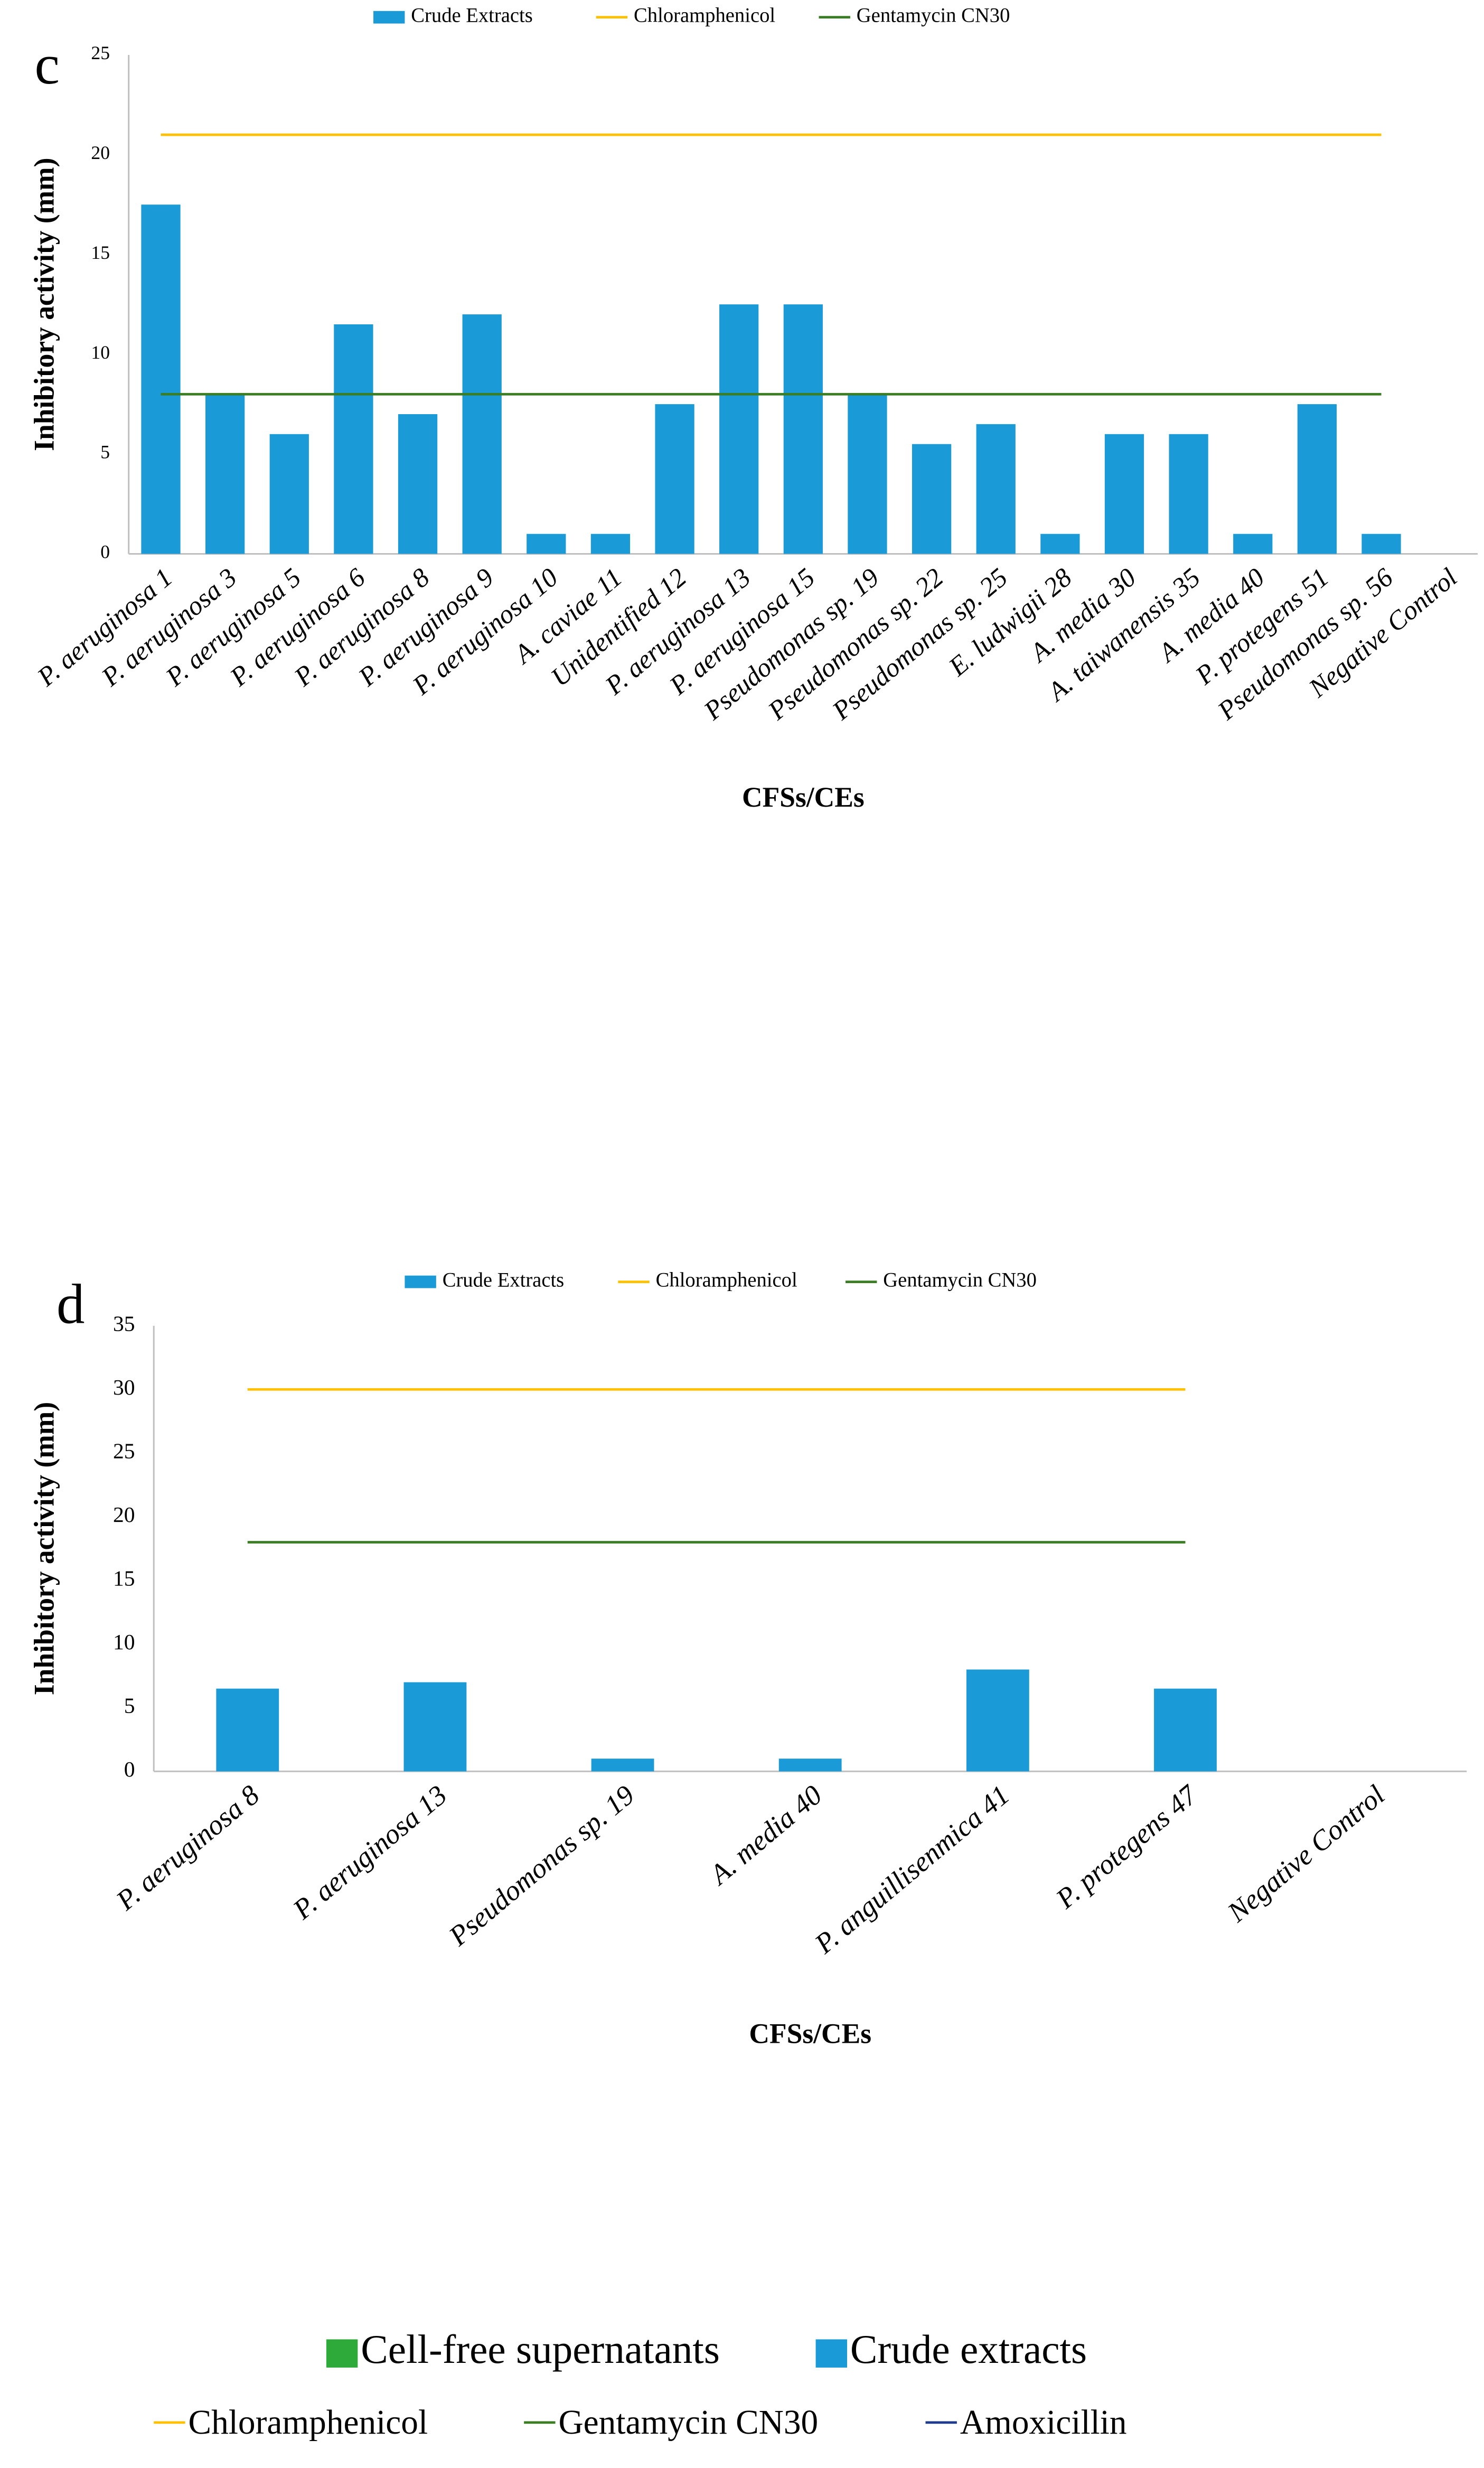  What do you see at coordinates (188, 1848) in the screenshot?
I see `x-tick-label: P. aeruginosa 8` at bounding box center [188, 1848].